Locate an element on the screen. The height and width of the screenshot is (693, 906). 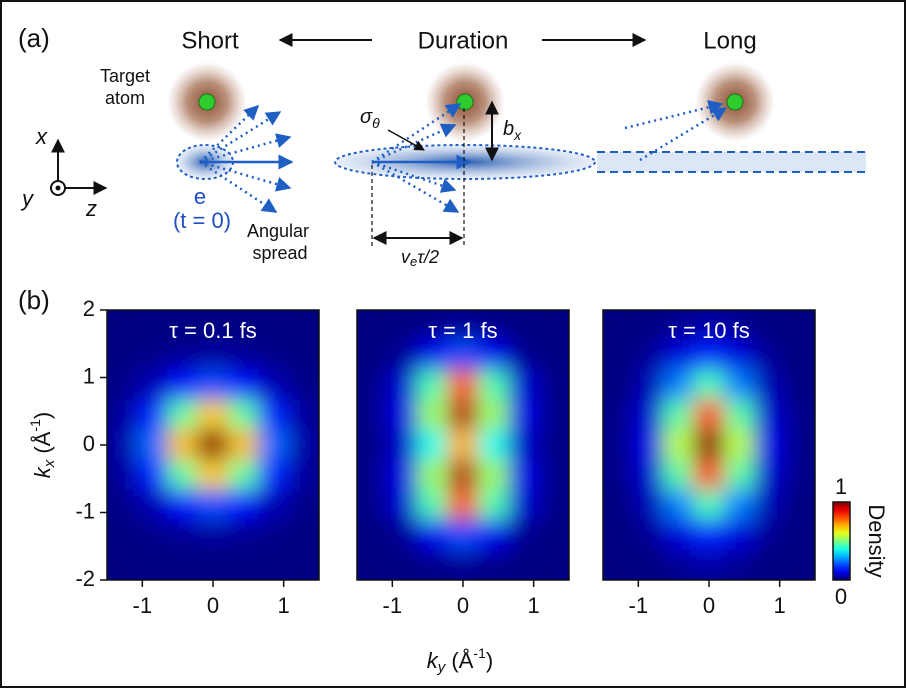
cells is located at coordinates (463, 445).